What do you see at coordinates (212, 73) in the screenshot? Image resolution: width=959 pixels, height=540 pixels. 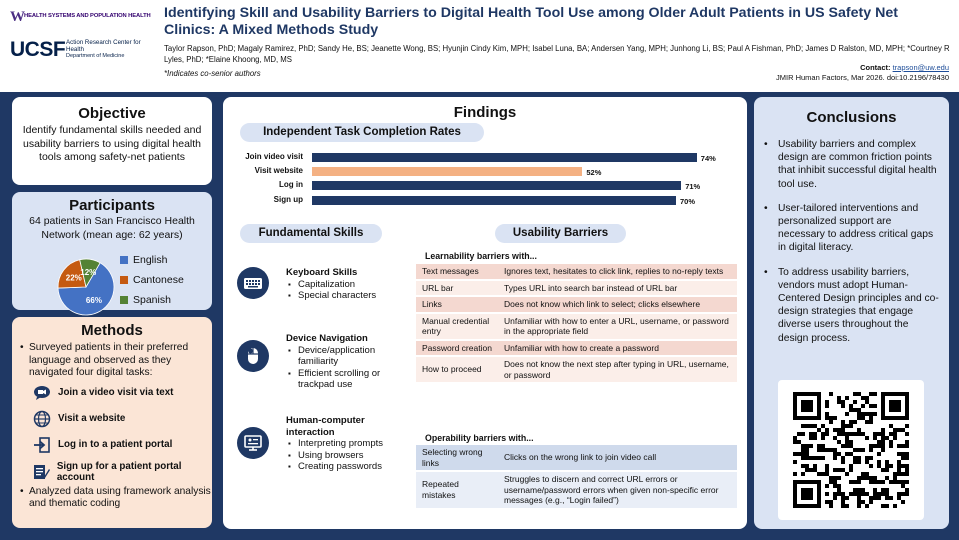 I see `cosenior-note: *Indicates co-senior authors` at bounding box center [212, 73].